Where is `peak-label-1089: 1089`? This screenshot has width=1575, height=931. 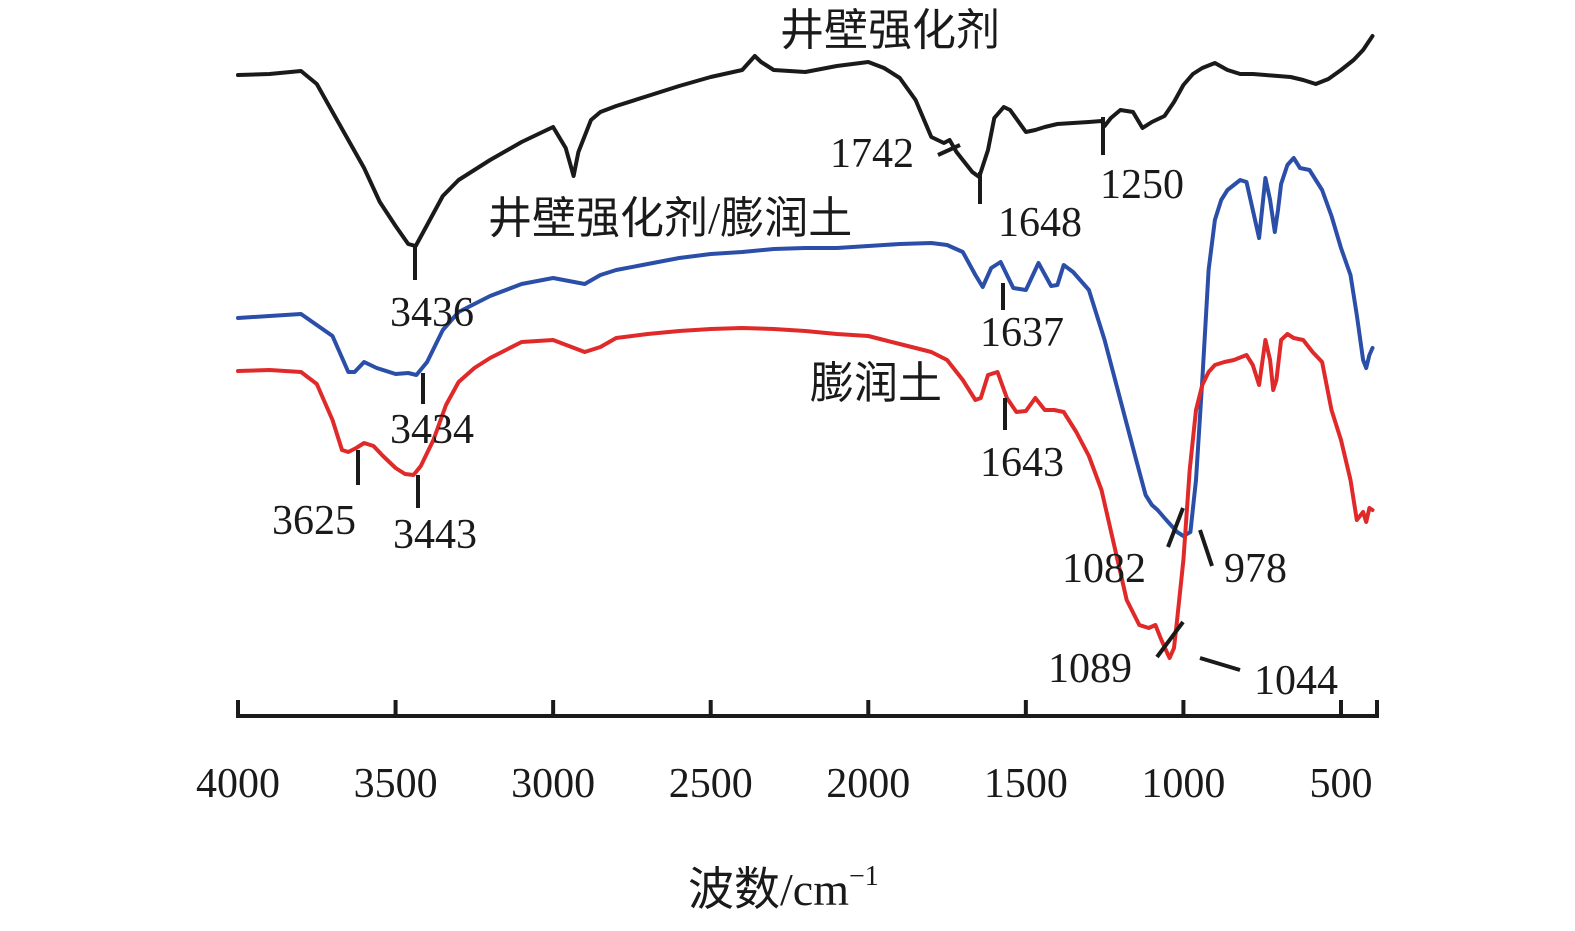
peak-label-1089: 1089 is located at coordinates (1090, 669).